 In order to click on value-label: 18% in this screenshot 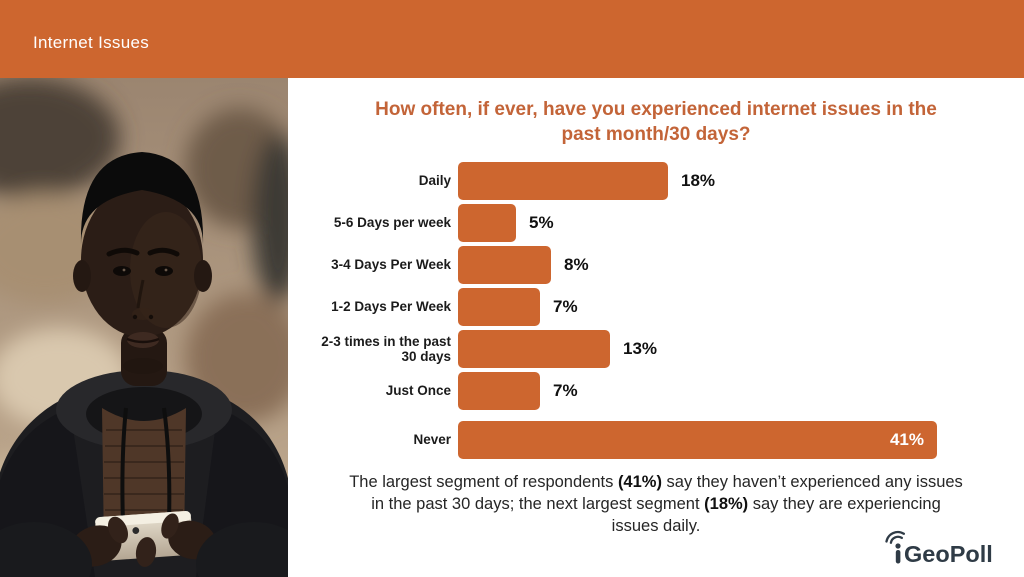, I will do `click(698, 181)`.